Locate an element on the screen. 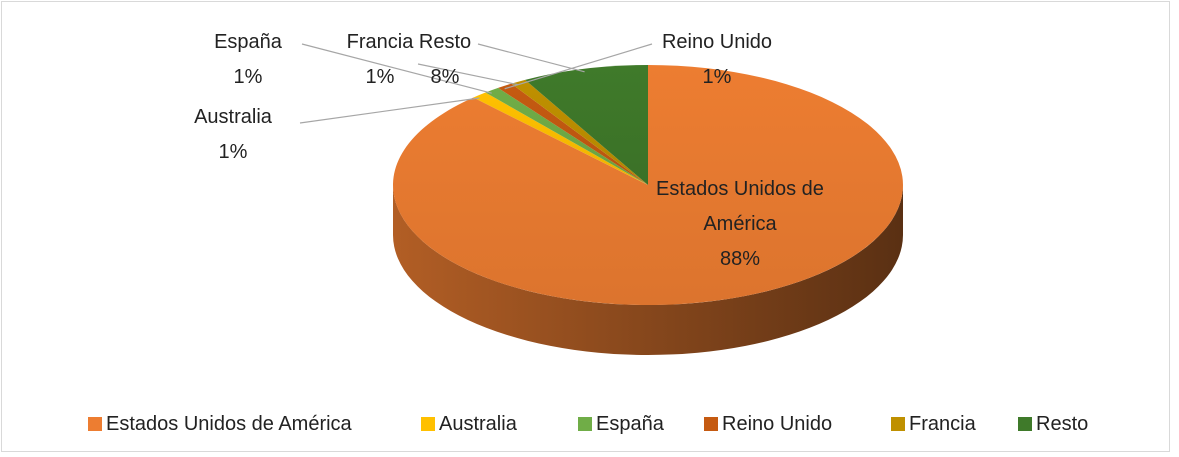 The width and height of the screenshot is (1179, 457). data-label-name: Resto is located at coordinates (445, 42).